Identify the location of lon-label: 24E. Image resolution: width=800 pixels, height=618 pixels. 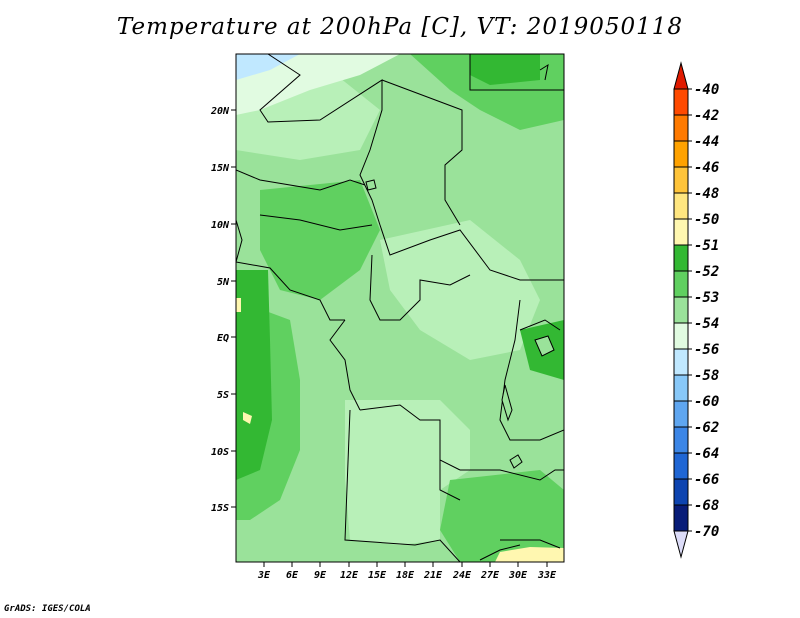
(462, 575).